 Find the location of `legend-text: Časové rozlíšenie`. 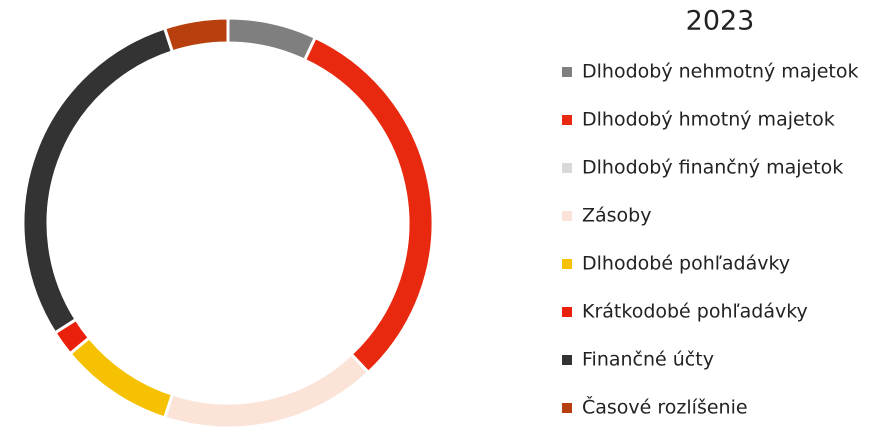

legend-text: Časové rozlíšenie is located at coordinates (665, 407).